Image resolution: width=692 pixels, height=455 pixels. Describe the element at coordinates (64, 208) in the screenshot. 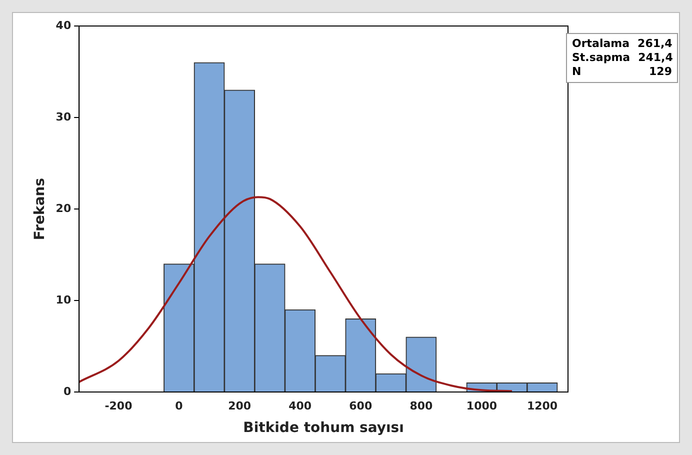

I see `y-tick-label: 20` at that location.